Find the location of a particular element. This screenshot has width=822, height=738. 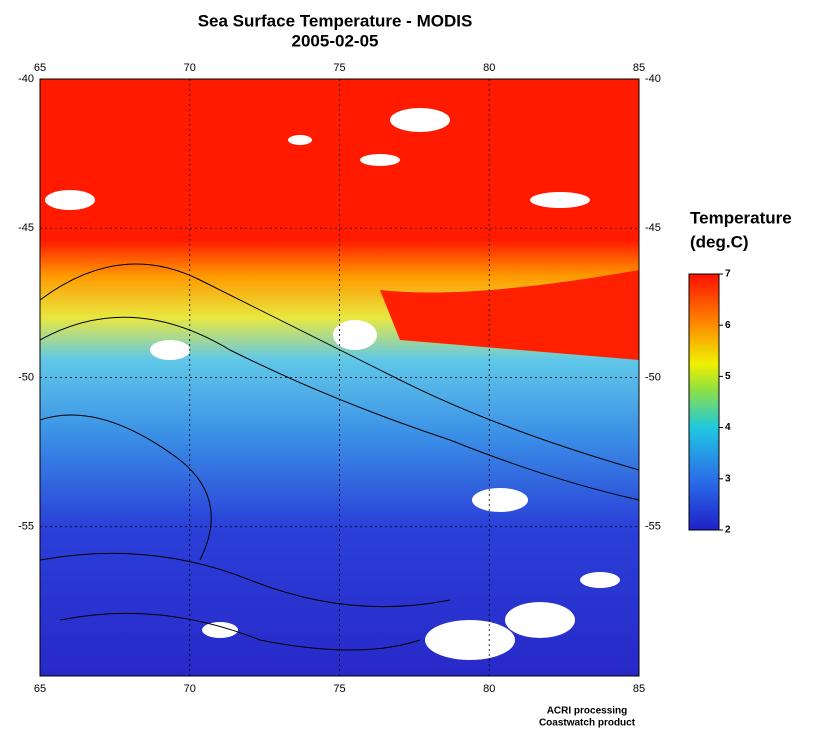

colorbar-title: Temperature is located at coordinates (741, 217).